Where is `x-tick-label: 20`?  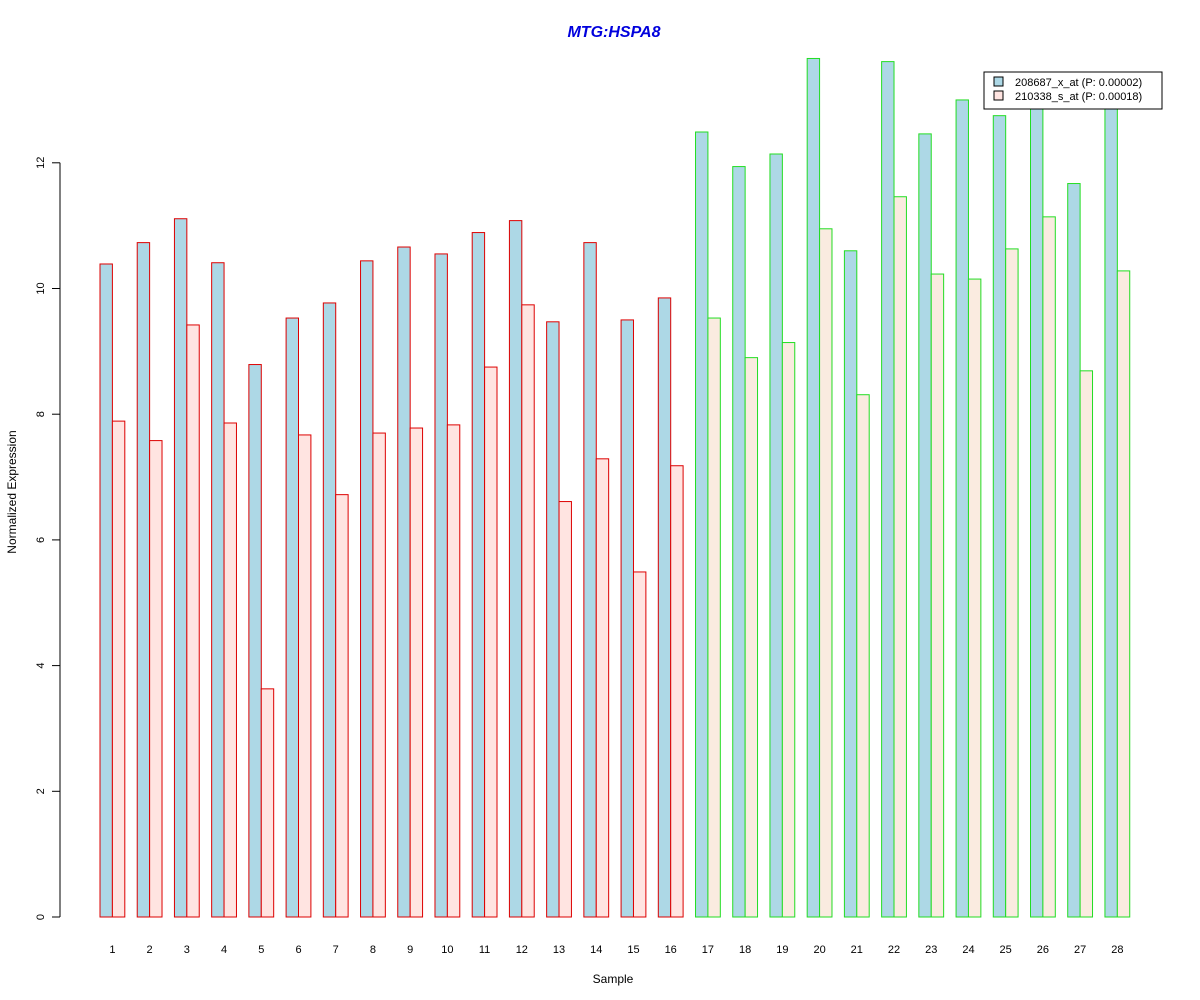
x-tick-label: 20 is located at coordinates (819, 950).